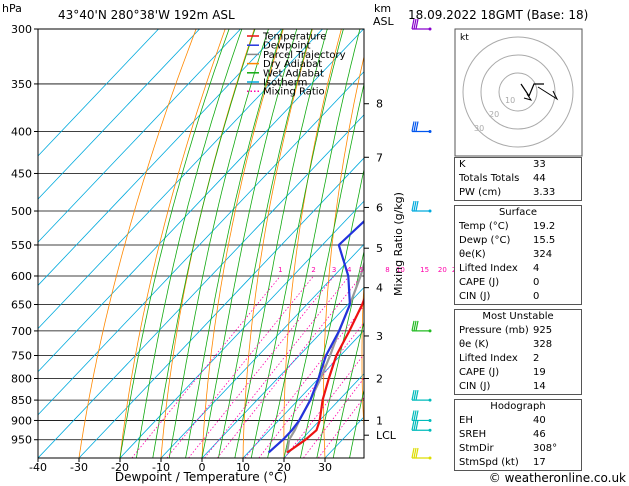 Image resolution: width=629 pixels, height=486 pixels. What do you see at coordinates (382, 8) in the screenshot?
I see `km-label: km` at bounding box center [382, 8].